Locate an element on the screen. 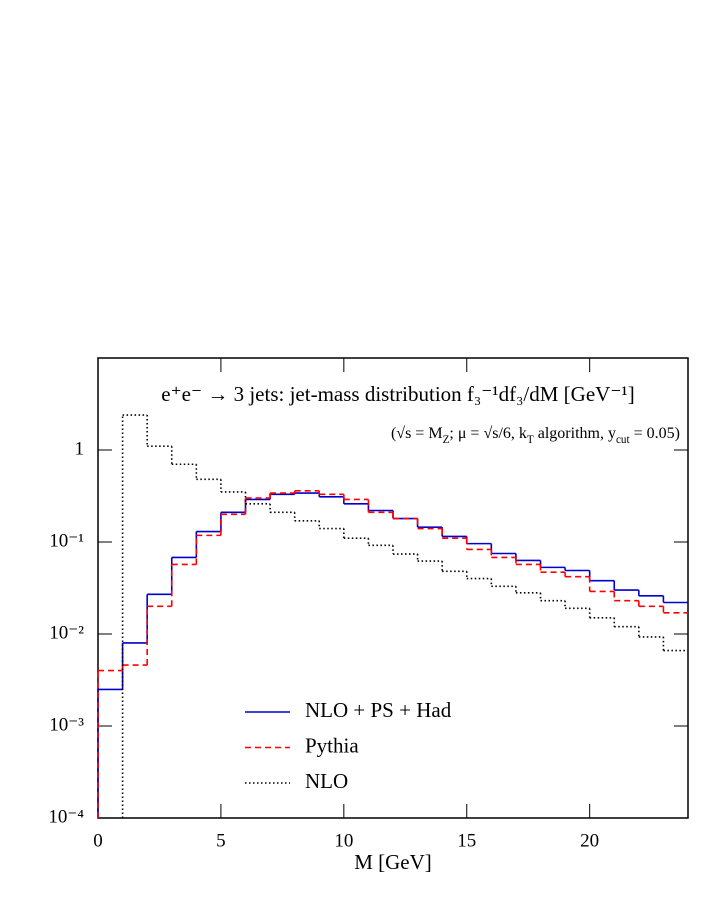  x-tick-label: 0 is located at coordinates (98, 840).